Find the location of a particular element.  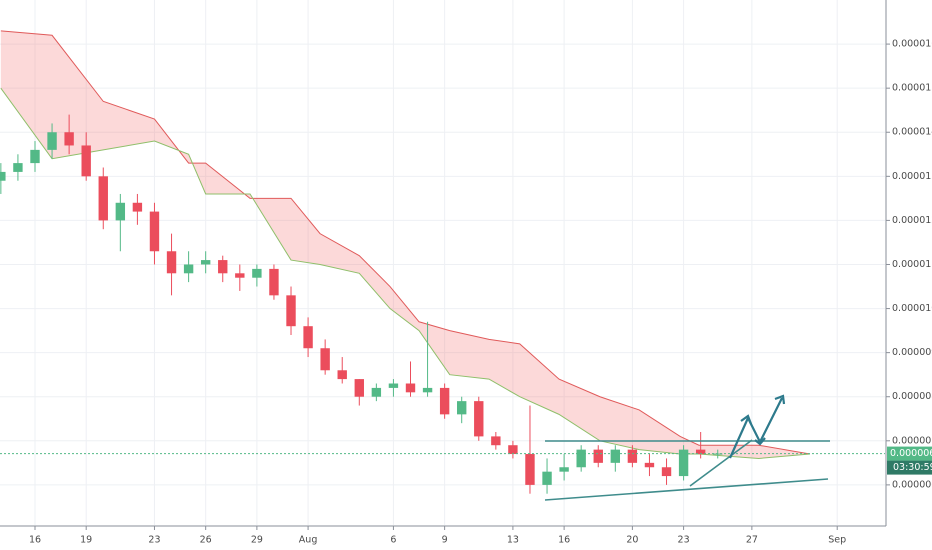

support-line is located at coordinates (686, 489).